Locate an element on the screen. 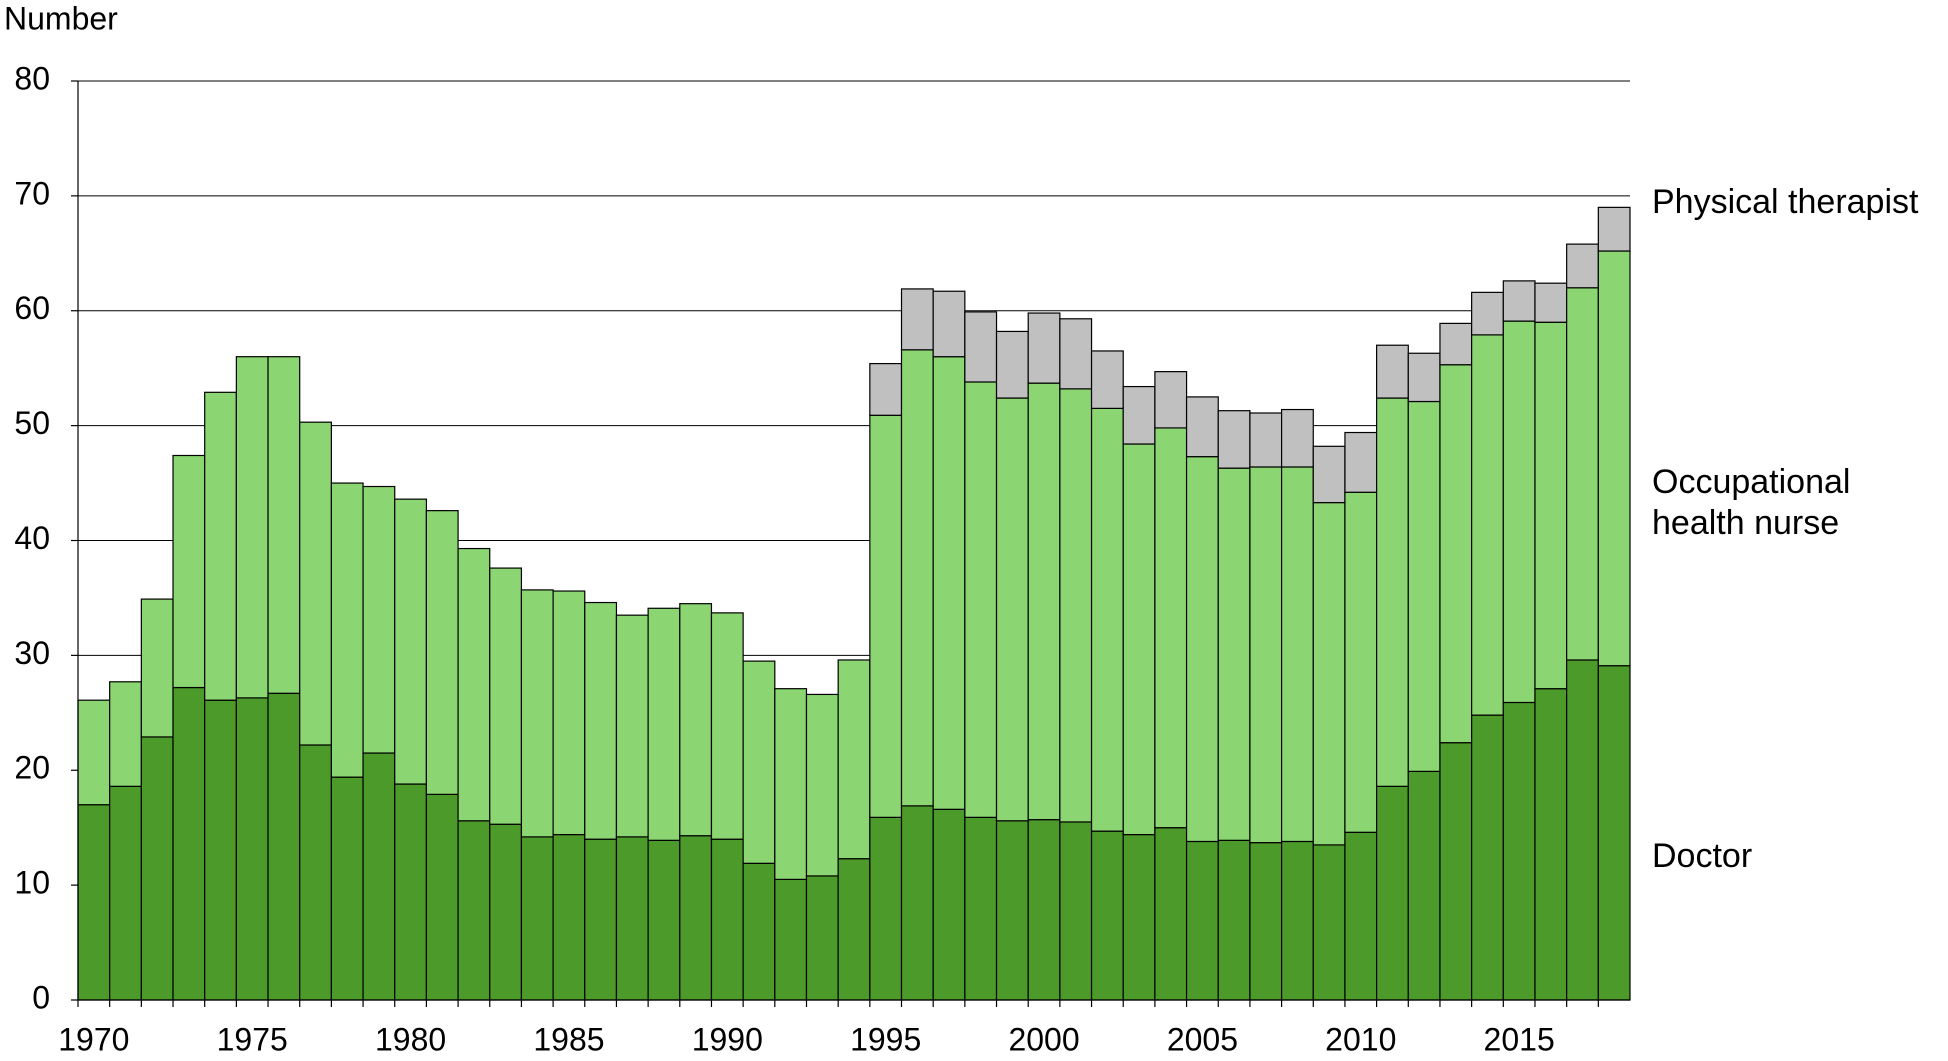  x-tick-label: 1980 is located at coordinates (410, 1039).